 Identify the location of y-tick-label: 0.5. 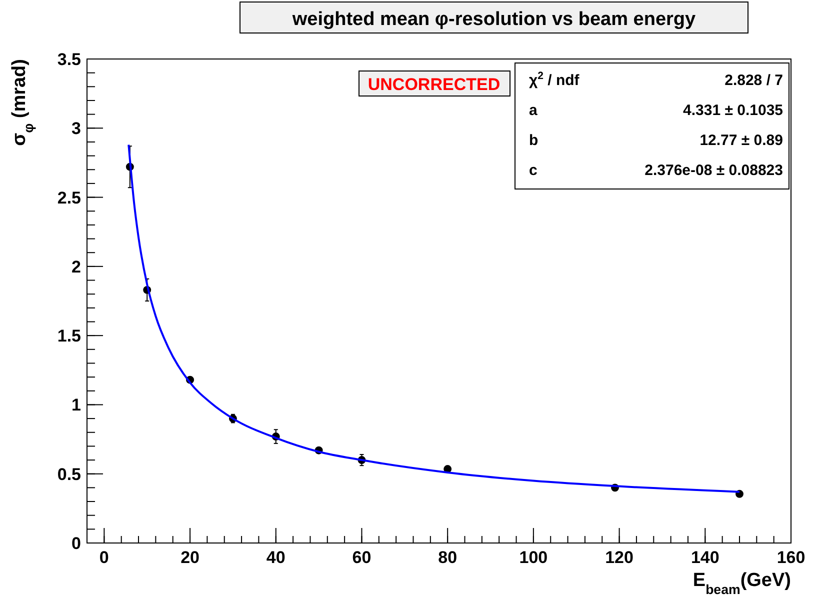
(69, 474).